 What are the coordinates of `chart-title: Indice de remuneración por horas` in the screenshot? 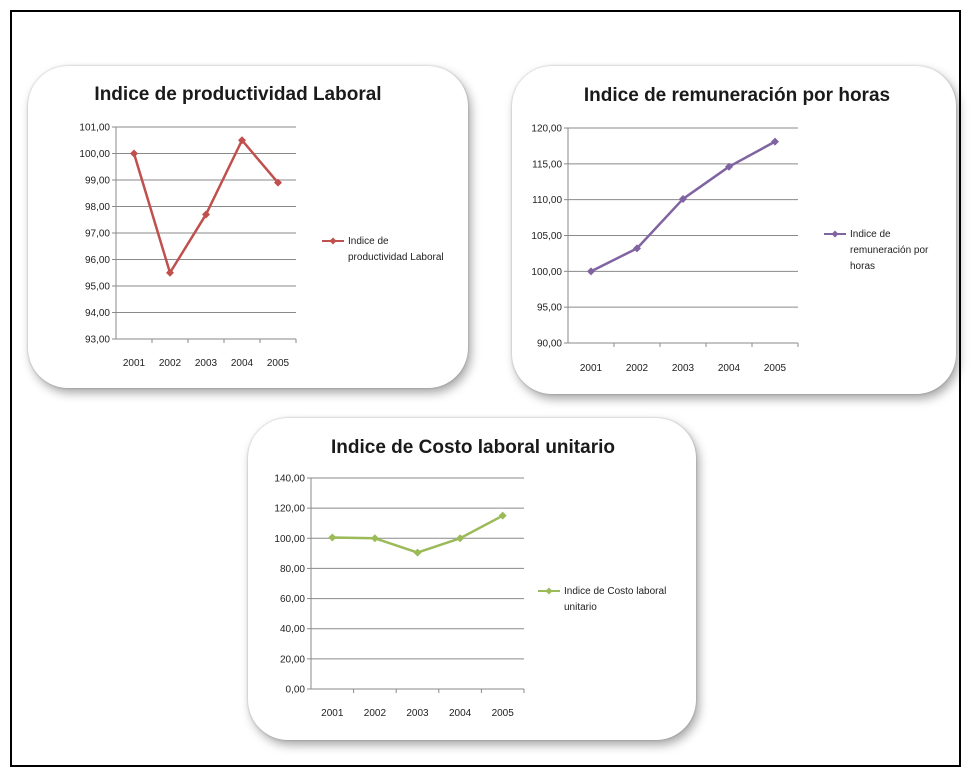 It's located at (737, 95).